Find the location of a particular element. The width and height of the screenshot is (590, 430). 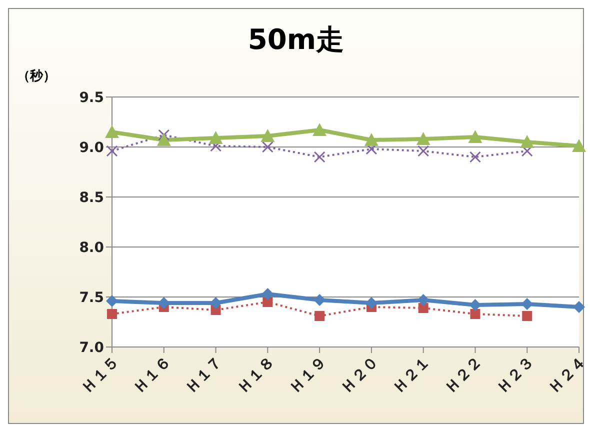

x-tick-label: Ｈ１７ is located at coordinates (204, 375).